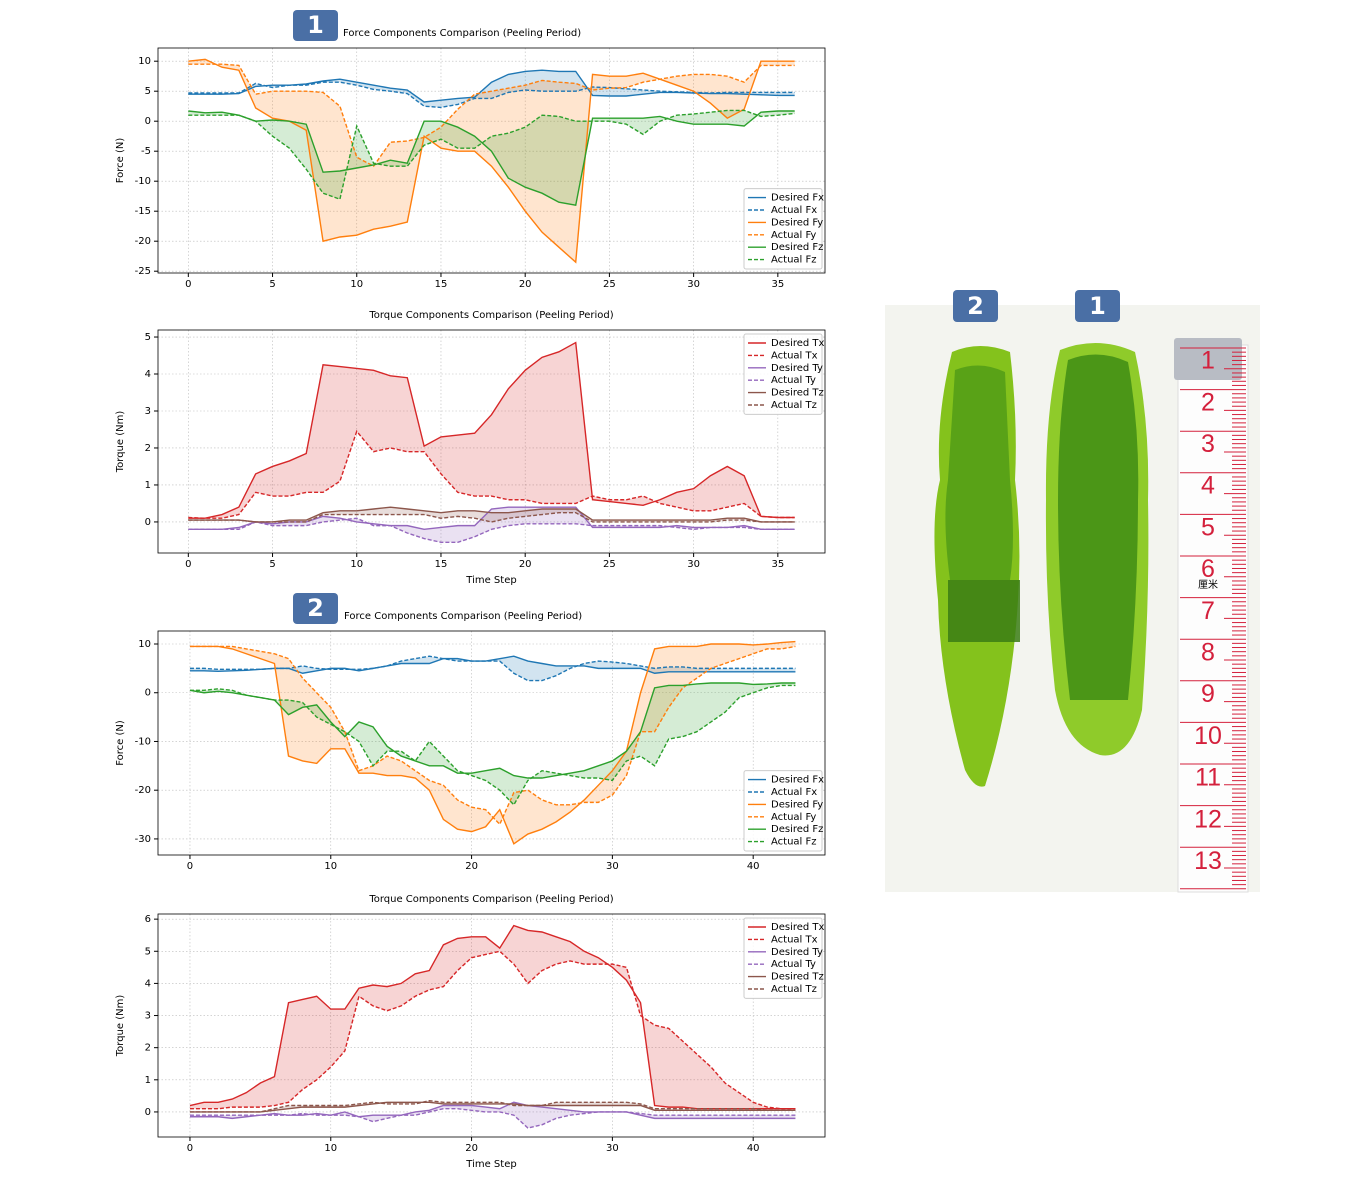 The height and width of the screenshot is (1186, 1359). What do you see at coordinates (794, 792) in the screenshot?
I see `legend-label: Actual Fx` at bounding box center [794, 792].